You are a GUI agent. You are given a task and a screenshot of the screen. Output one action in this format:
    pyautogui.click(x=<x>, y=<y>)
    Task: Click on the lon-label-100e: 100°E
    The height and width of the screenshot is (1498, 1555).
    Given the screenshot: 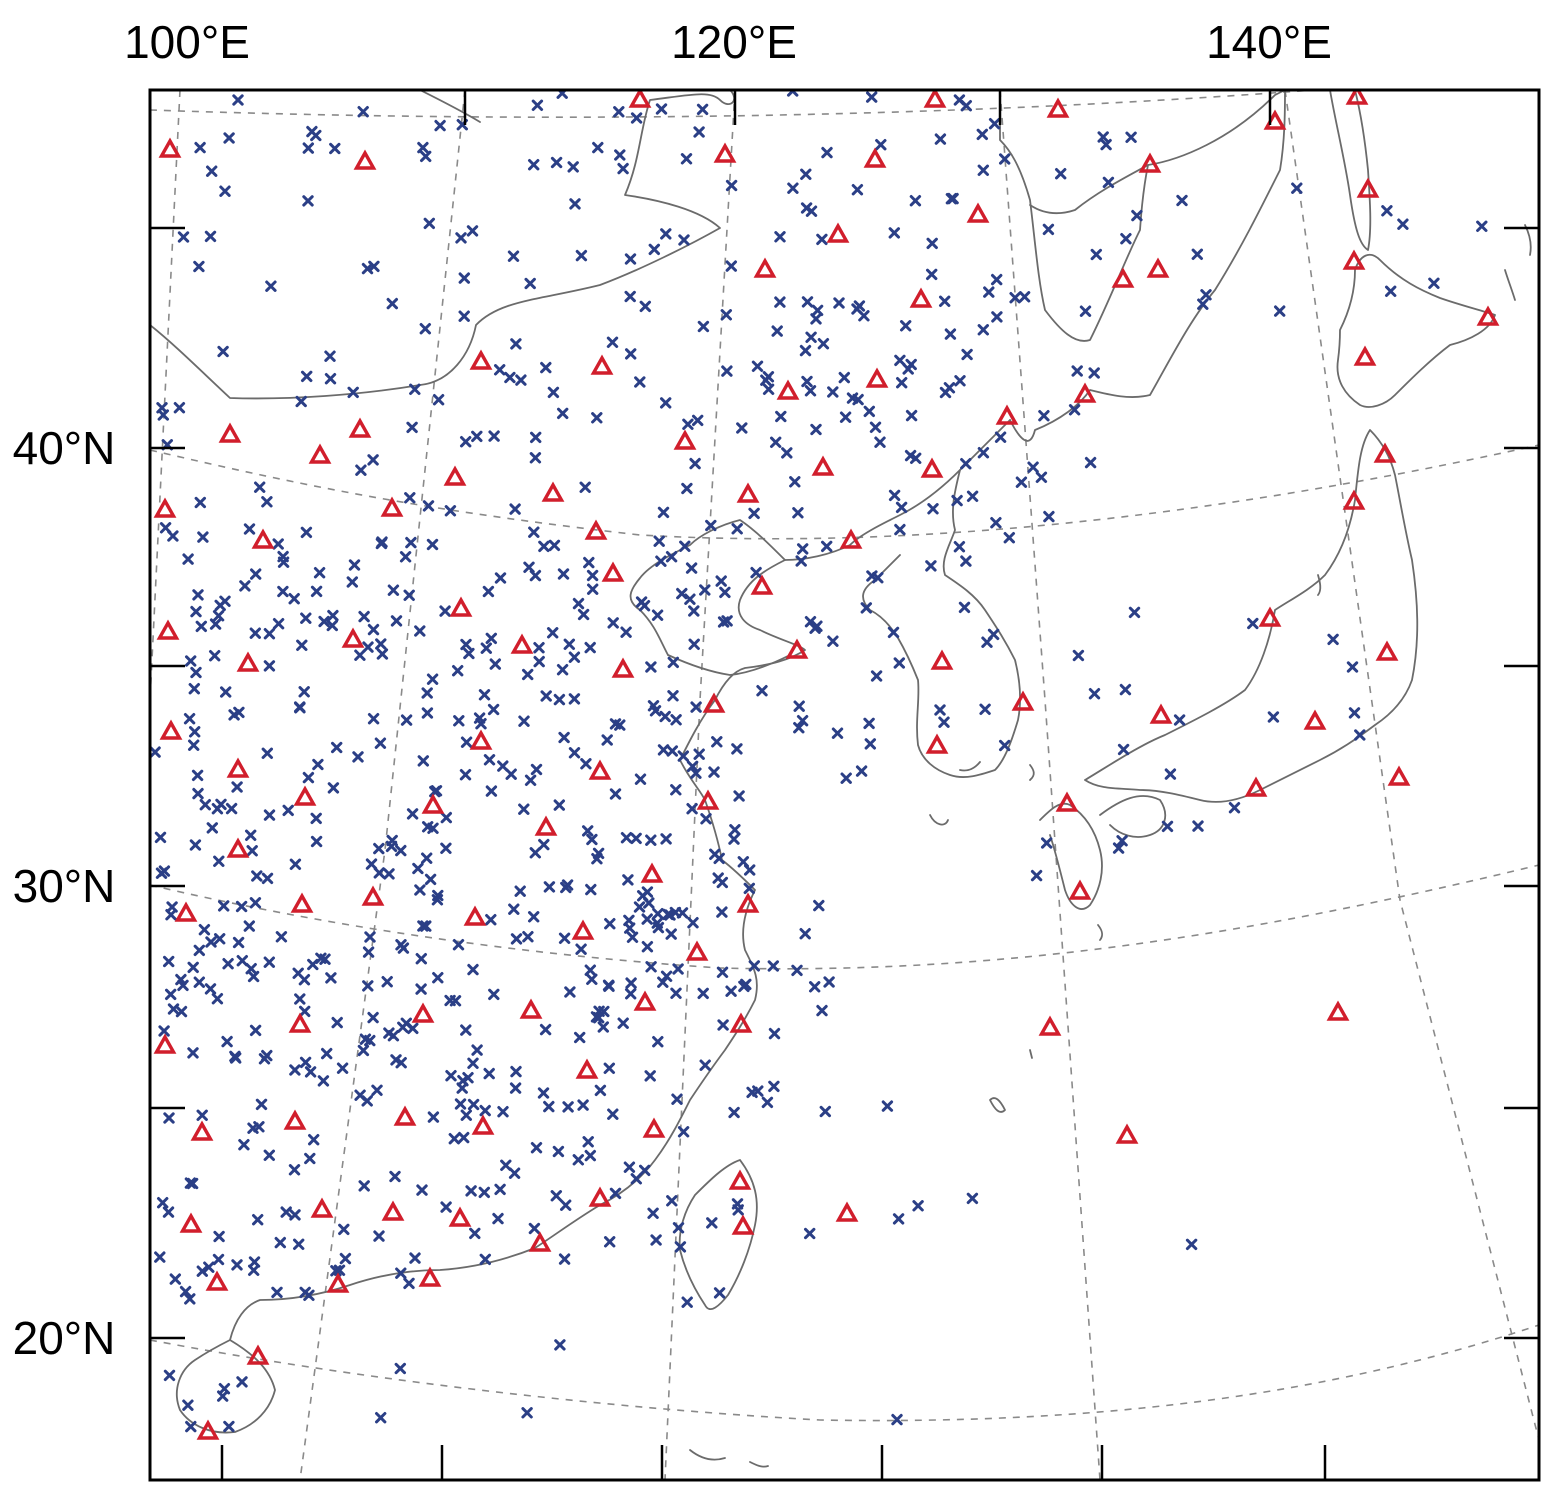 What is the action you would take?
    pyautogui.click(x=187, y=42)
    